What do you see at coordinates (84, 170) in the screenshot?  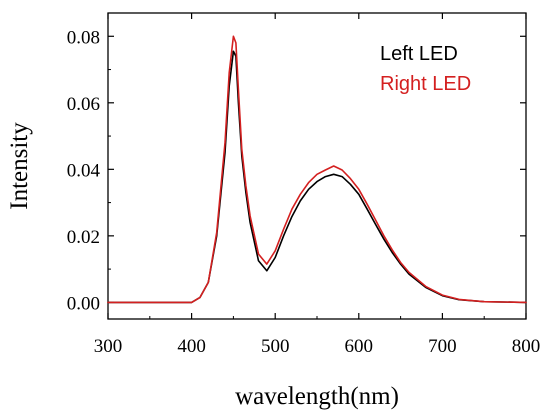 I see `y-tick-label: 0.04` at bounding box center [84, 170].